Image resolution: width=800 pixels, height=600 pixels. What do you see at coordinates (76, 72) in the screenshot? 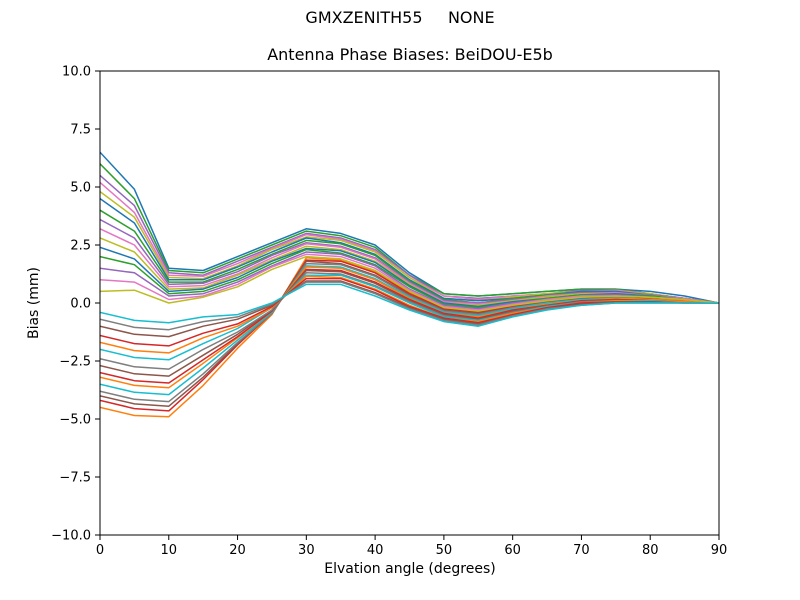
I see `y-tick-label: 10.0` at bounding box center [76, 72].